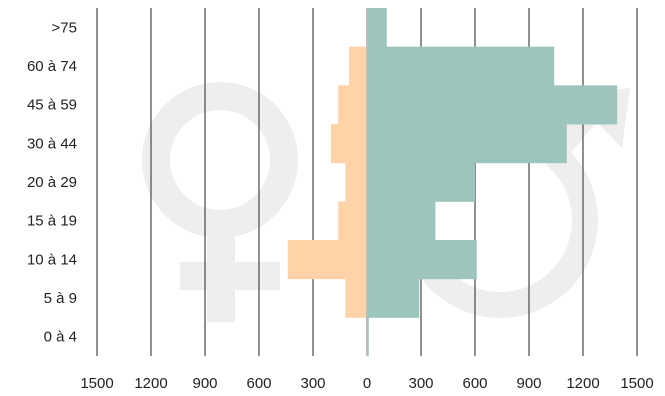 This screenshot has width=665, height=396. What do you see at coordinates (60, 298) in the screenshot?
I see `category-label: 5 à 9` at bounding box center [60, 298].